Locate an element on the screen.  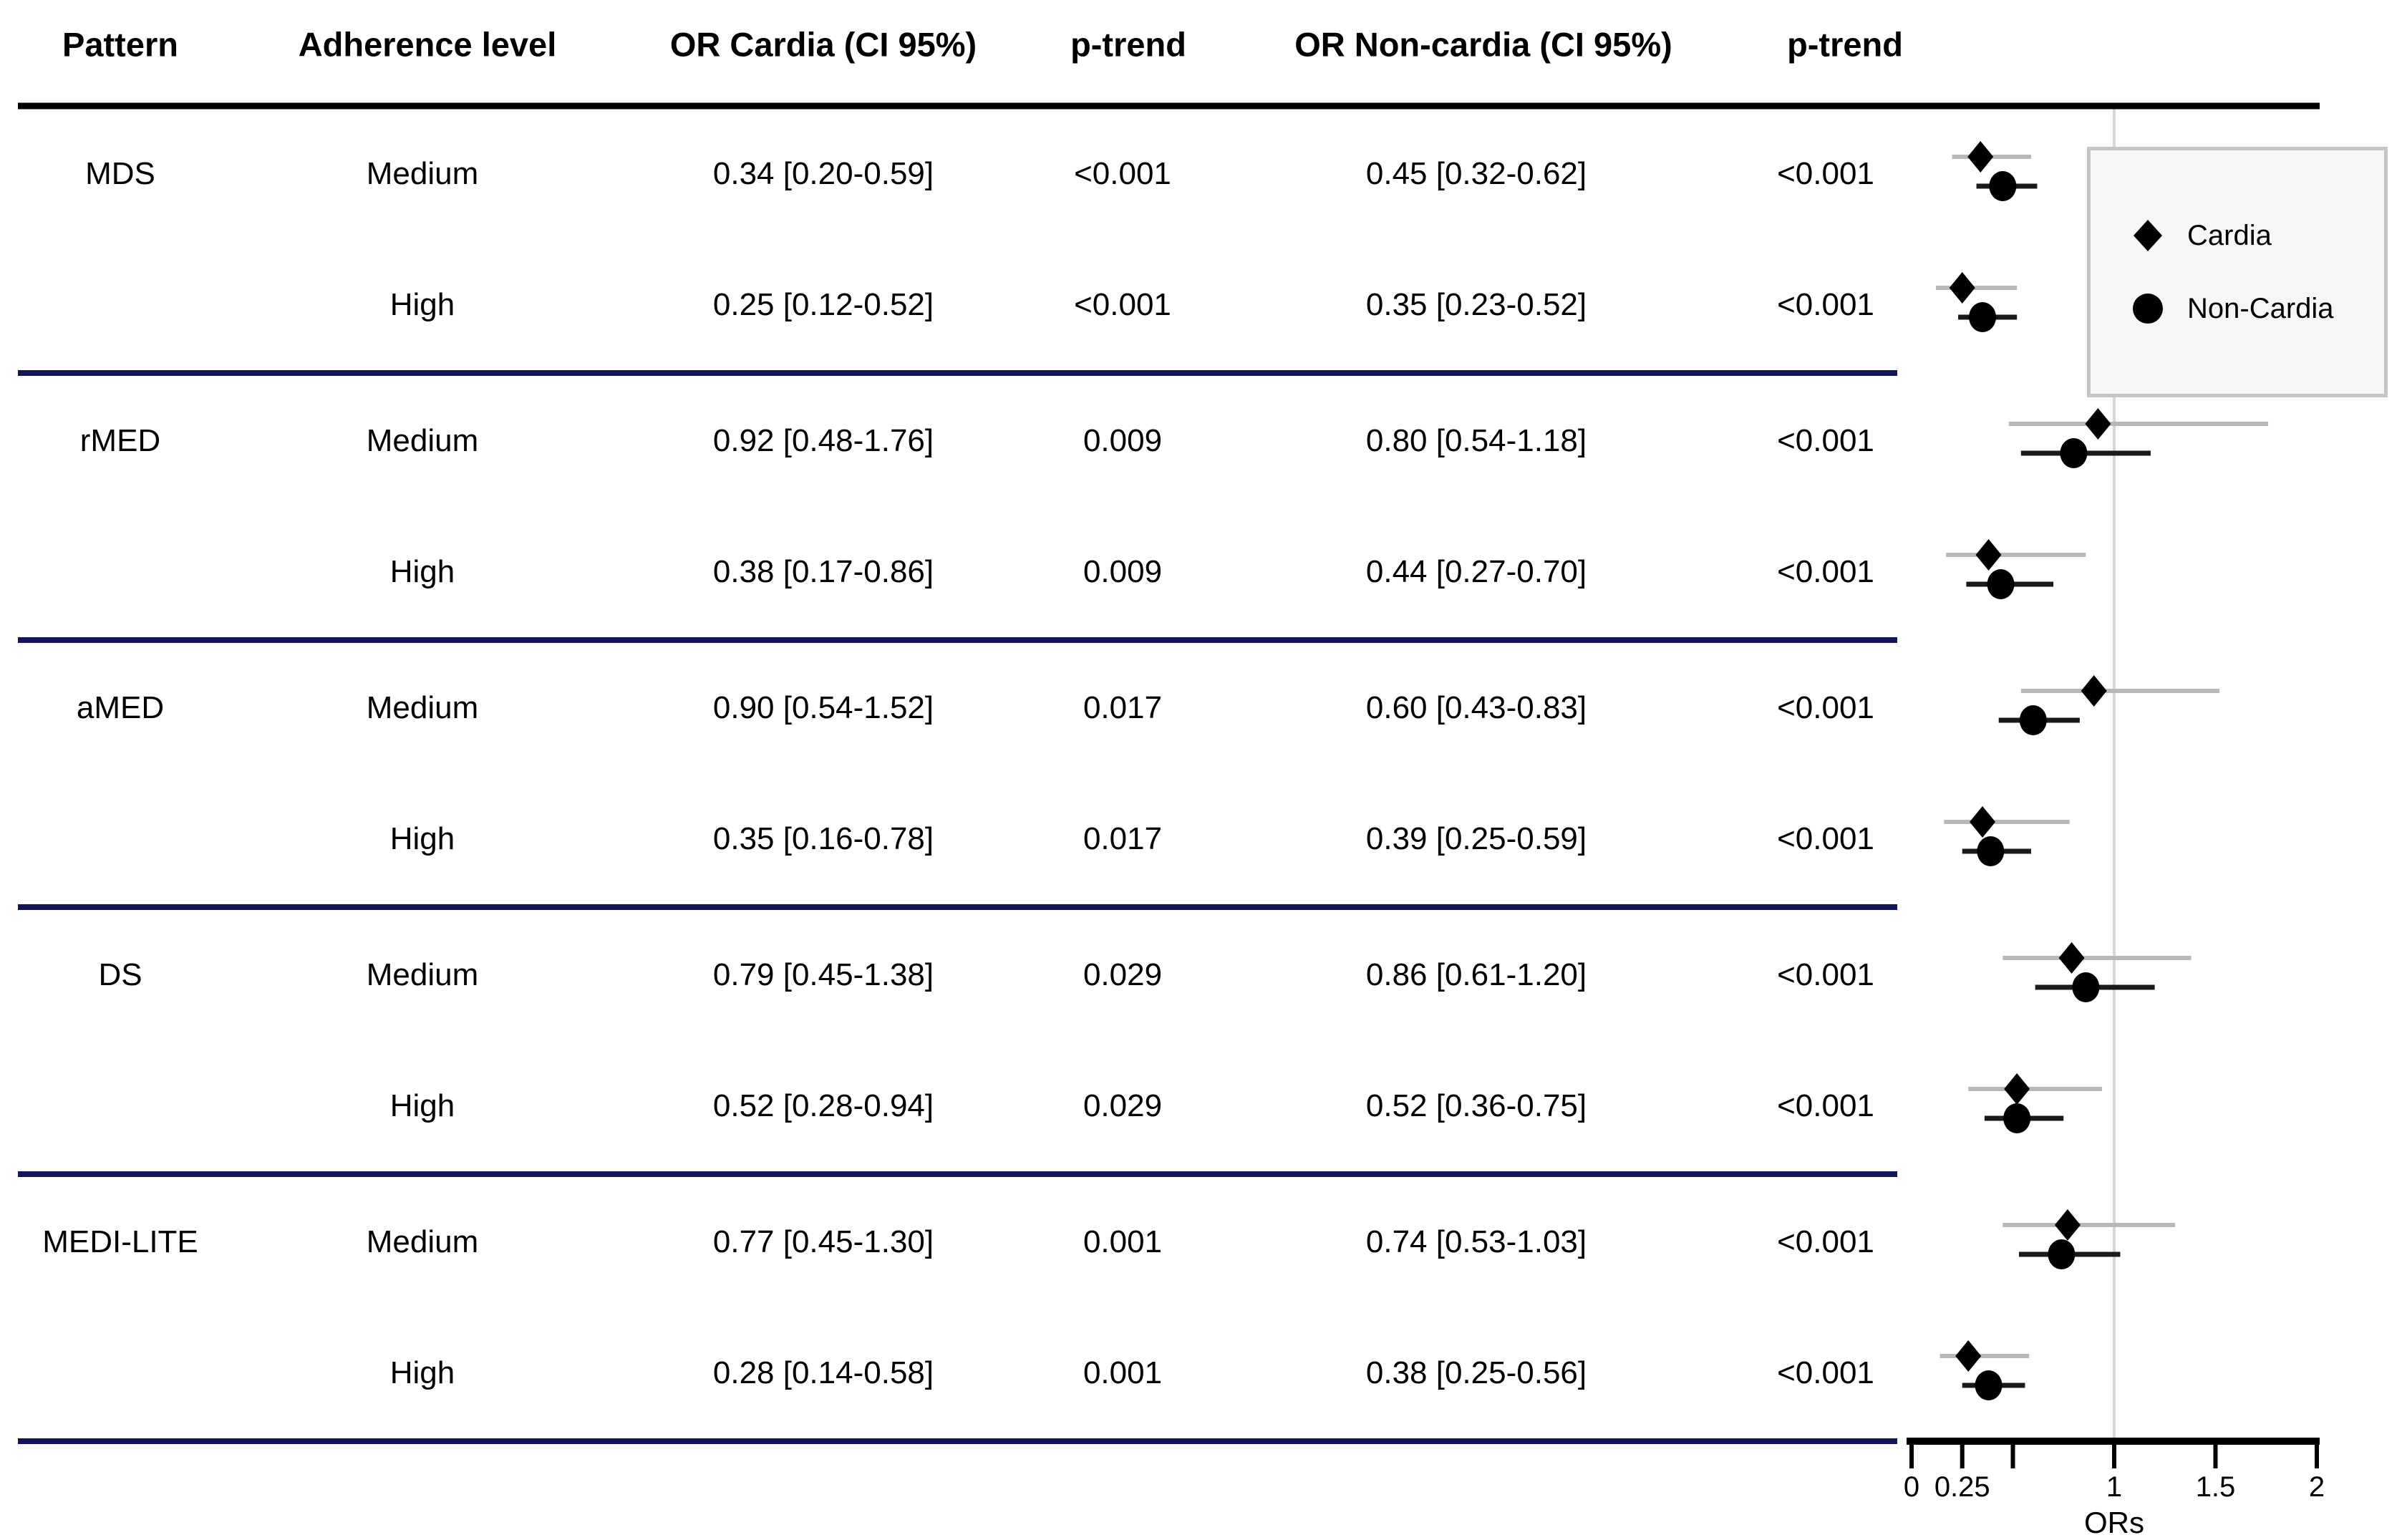
or-cardia-value: 0.52 [0.28-0.94] is located at coordinates (823, 1106).